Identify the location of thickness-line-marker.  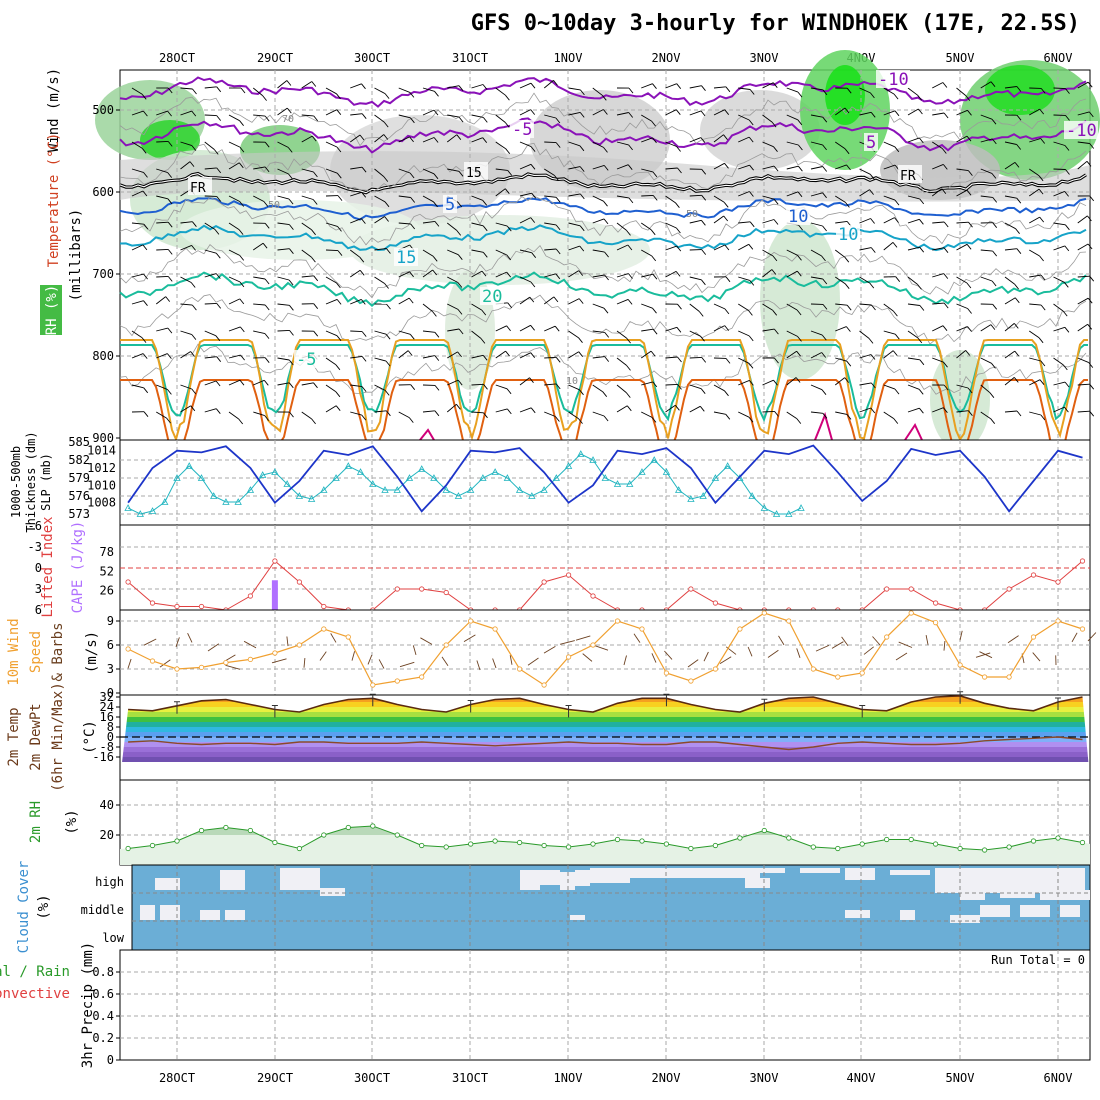
(397, 489).